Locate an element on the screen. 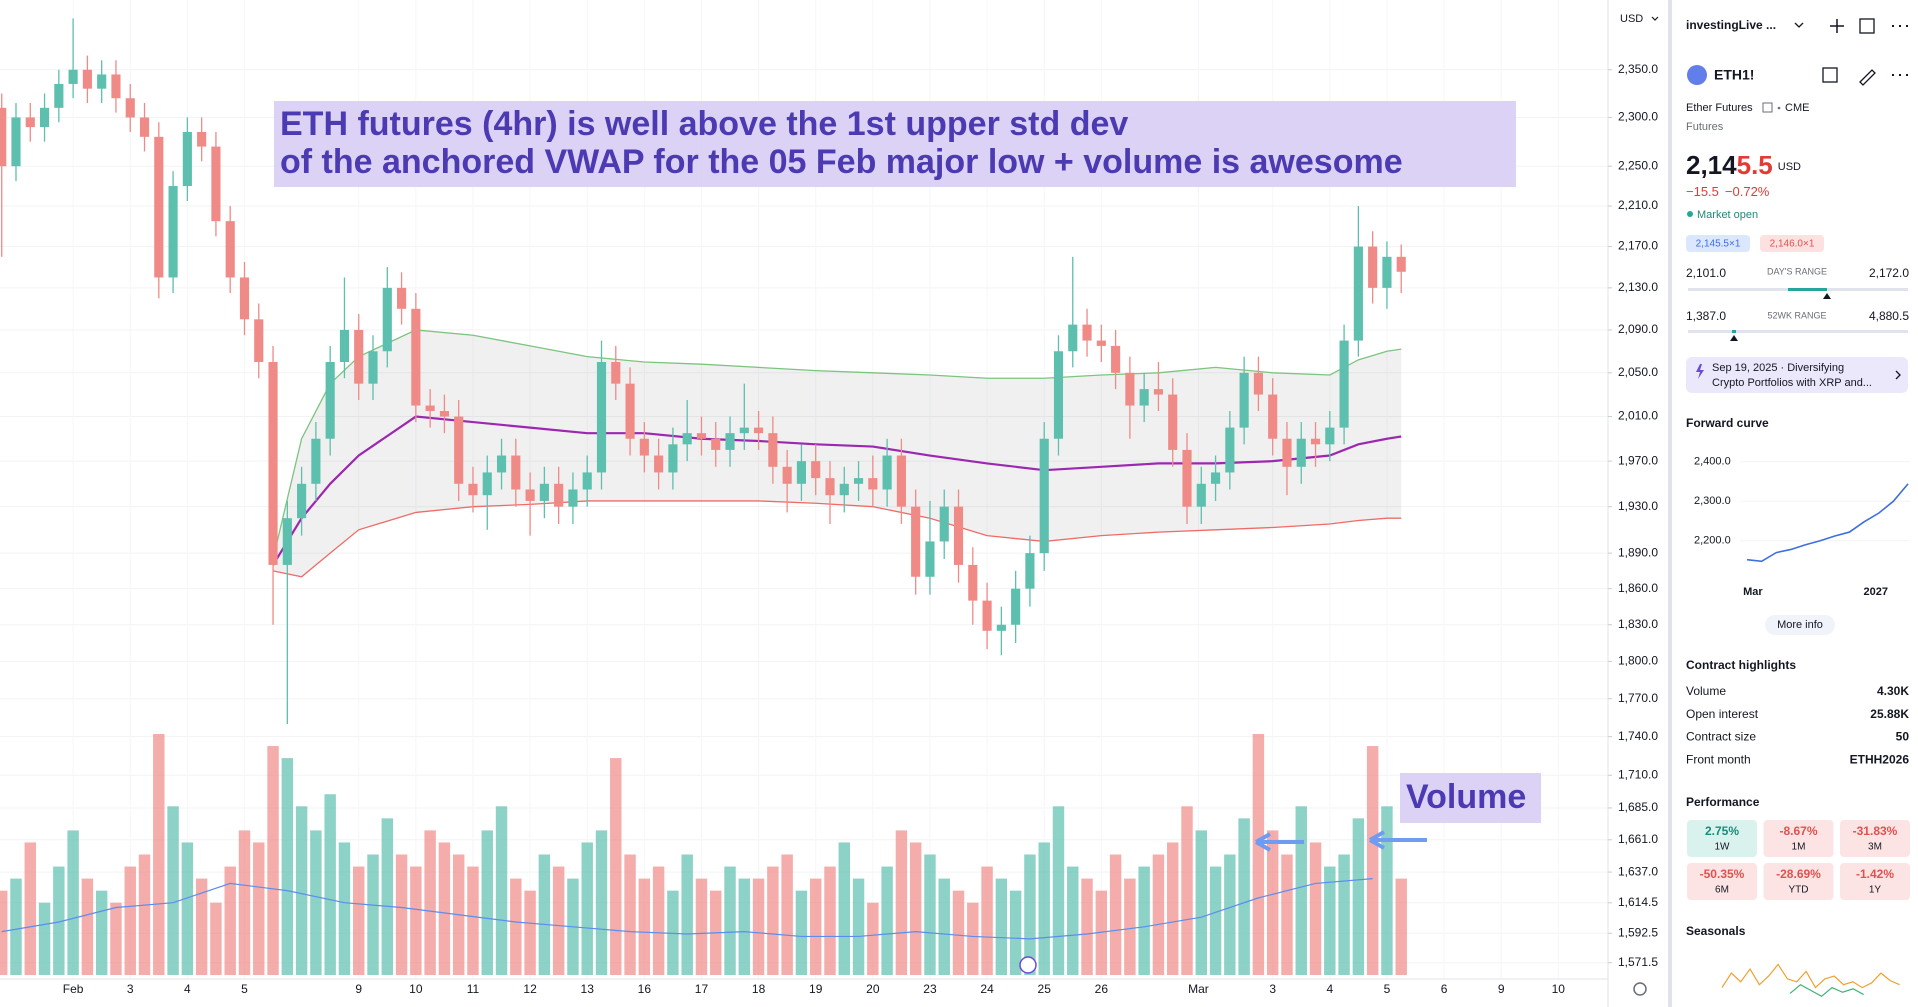 This screenshot has width=1918, height=1007. add-icon is located at coordinates (1837, 26).